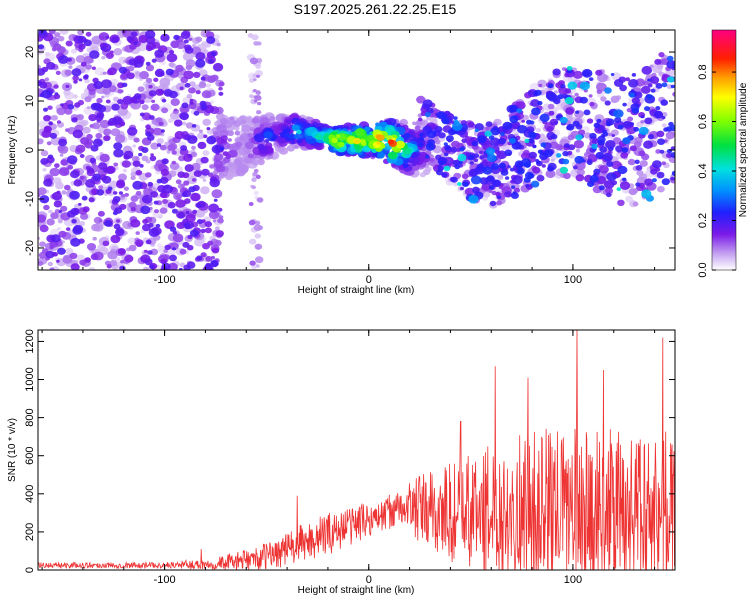 The height and width of the screenshot is (600, 750). Describe the element at coordinates (30, 52) in the screenshot. I see `y-tick-label: 20` at that location.